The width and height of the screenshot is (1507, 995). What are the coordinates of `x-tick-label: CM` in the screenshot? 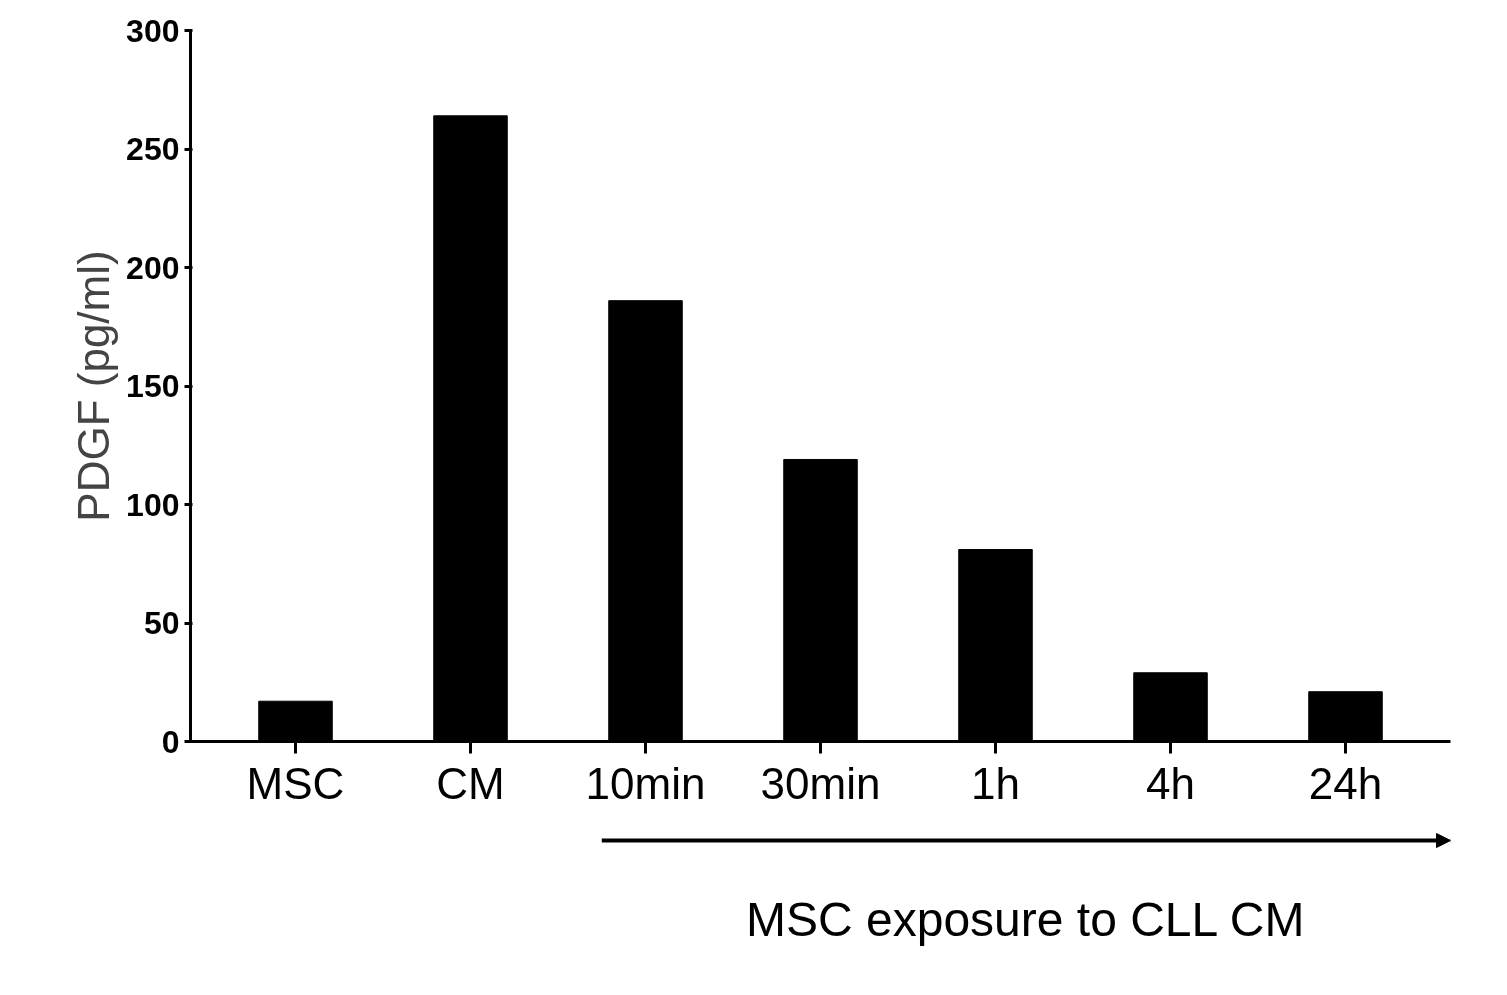 It's located at (470, 783).